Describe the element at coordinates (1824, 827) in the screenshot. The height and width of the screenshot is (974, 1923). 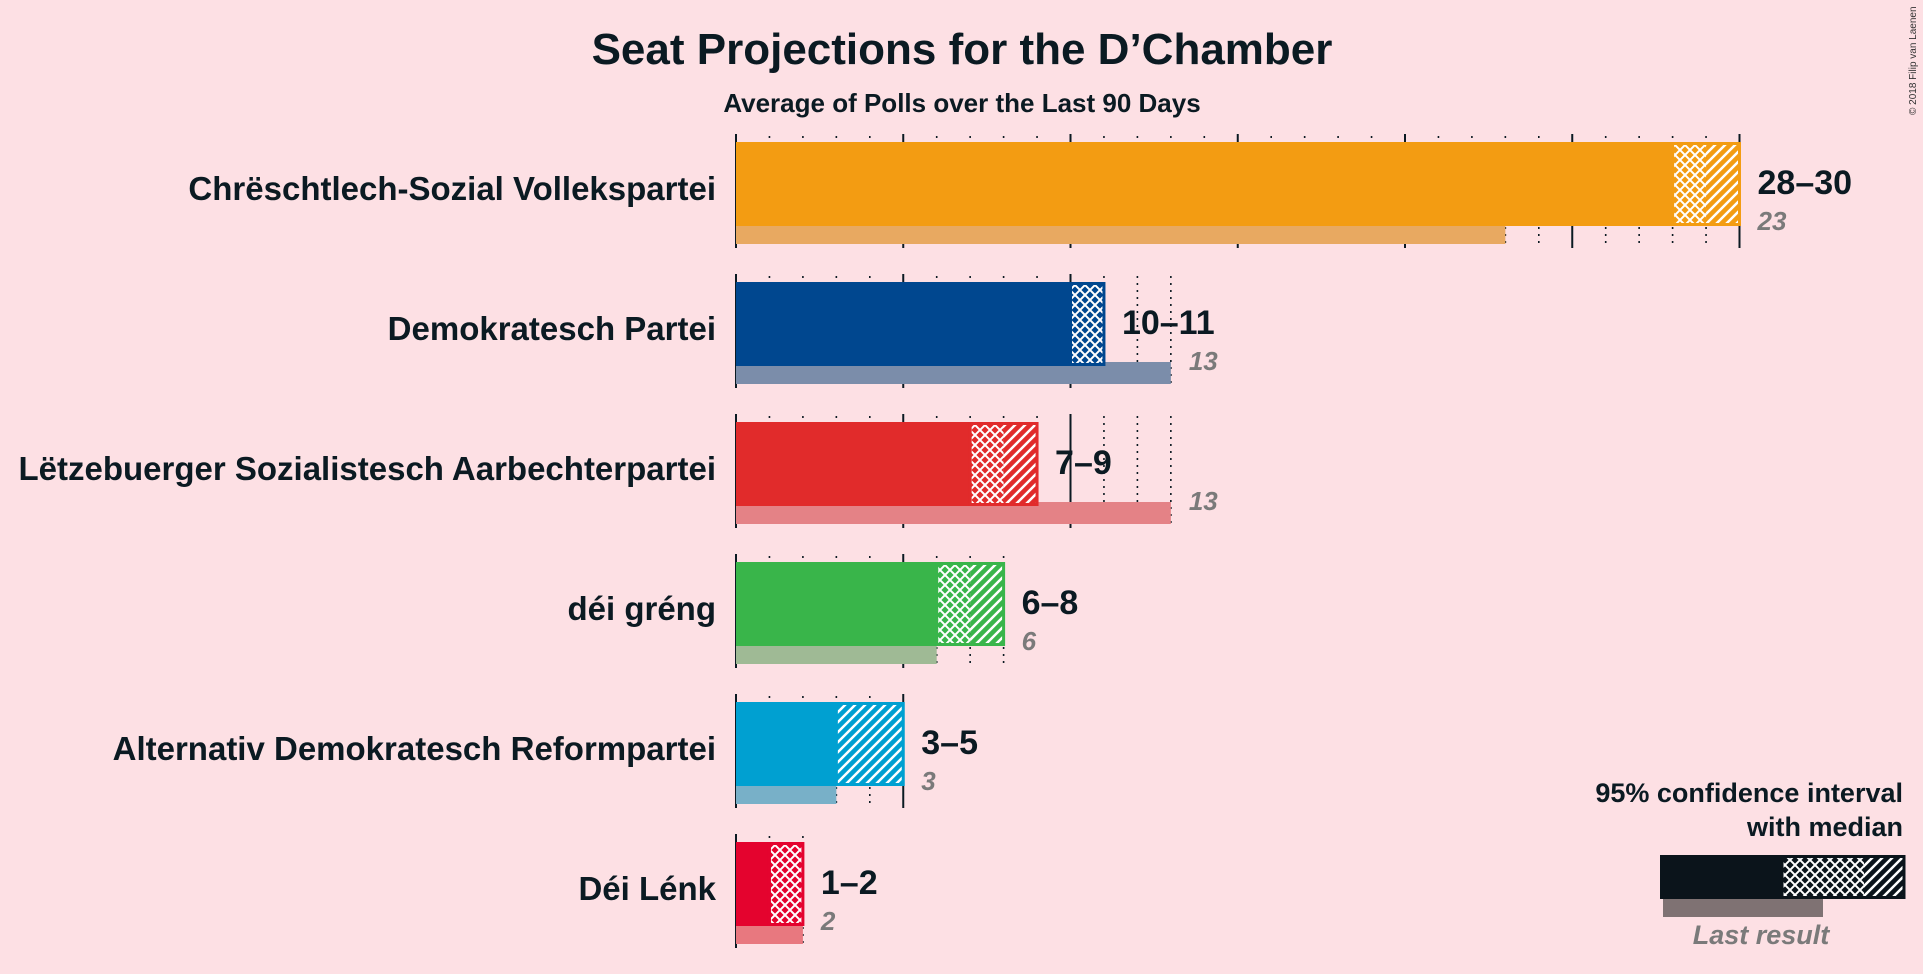
I see `legend-title-line2: with median` at that location.